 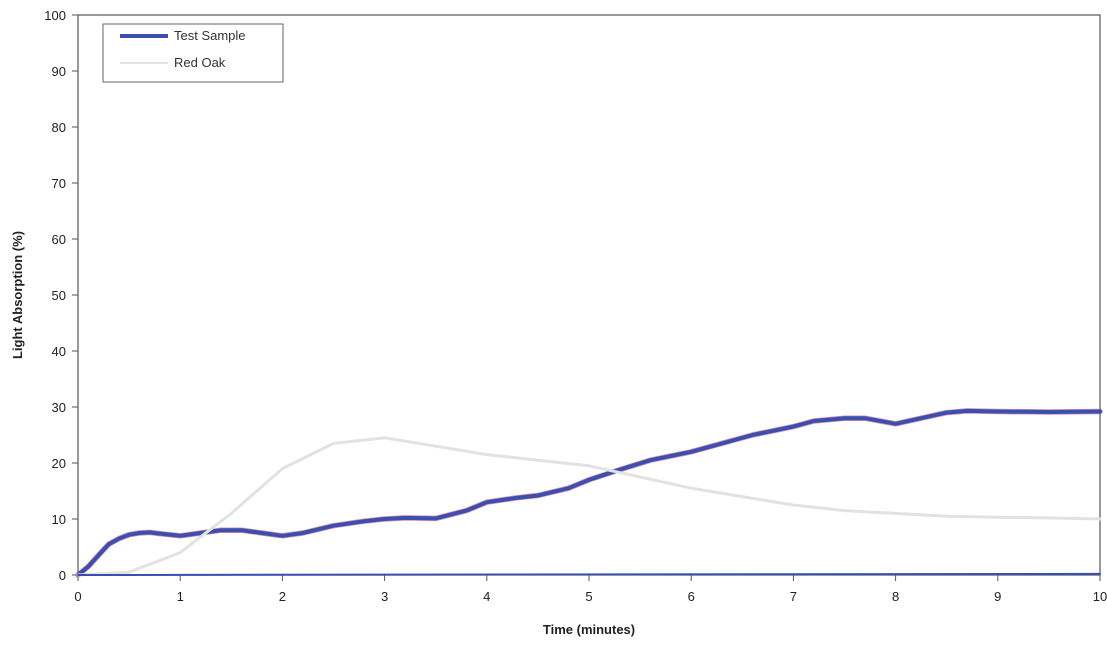 What do you see at coordinates (59, 183) in the screenshot?
I see `y-tick-label: 70` at bounding box center [59, 183].